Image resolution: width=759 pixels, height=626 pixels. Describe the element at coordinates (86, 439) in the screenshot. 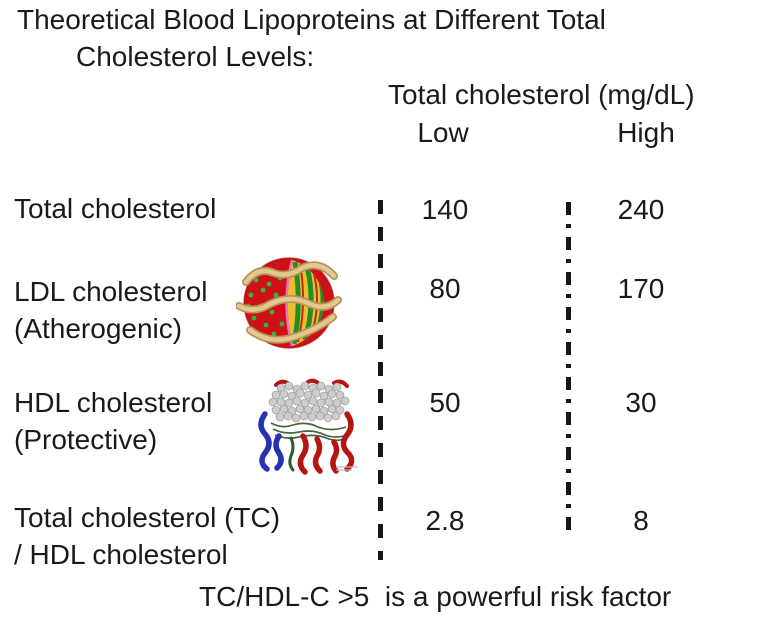

I see `row-sublabel-protective: (Protective)` at that location.